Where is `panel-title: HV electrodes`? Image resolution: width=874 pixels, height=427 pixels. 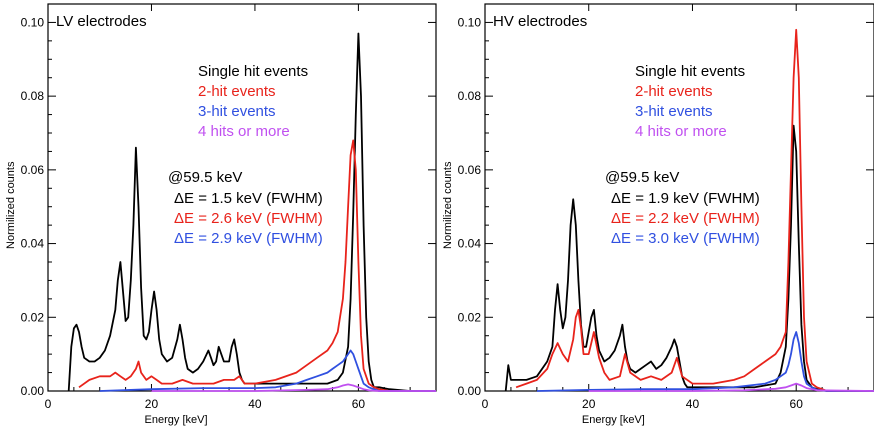 panel-title: HV electrodes is located at coordinates (540, 21).